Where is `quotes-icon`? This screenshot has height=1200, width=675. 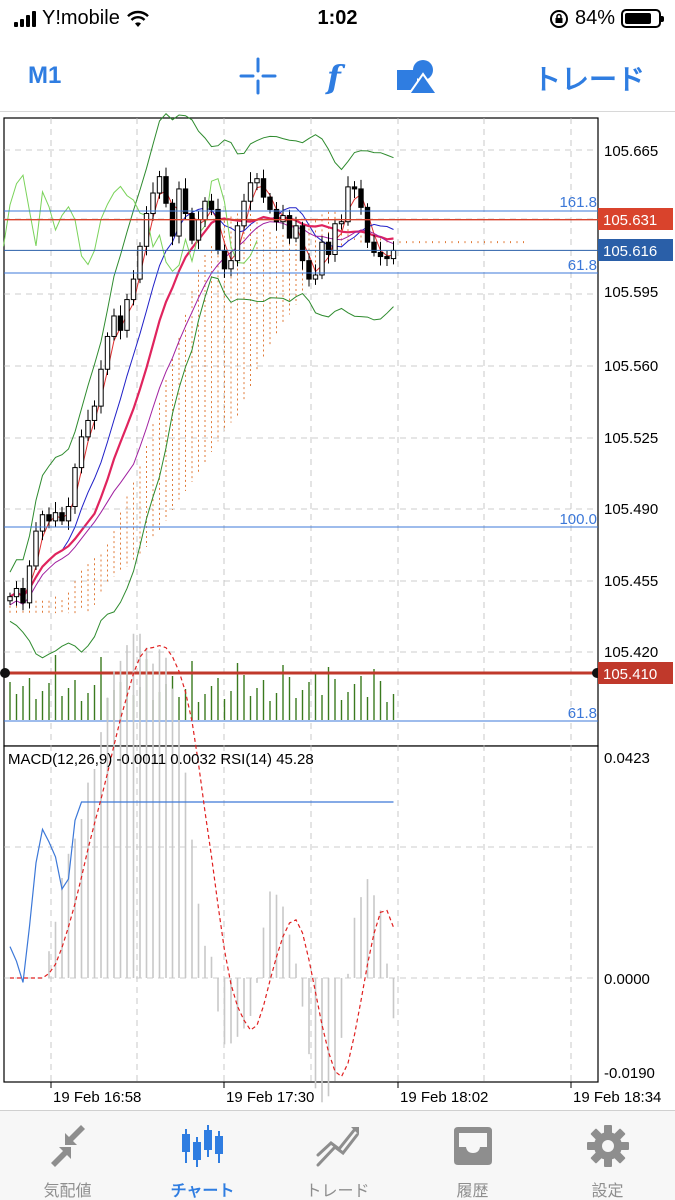
quotes-icon is located at coordinates (68, 1146).